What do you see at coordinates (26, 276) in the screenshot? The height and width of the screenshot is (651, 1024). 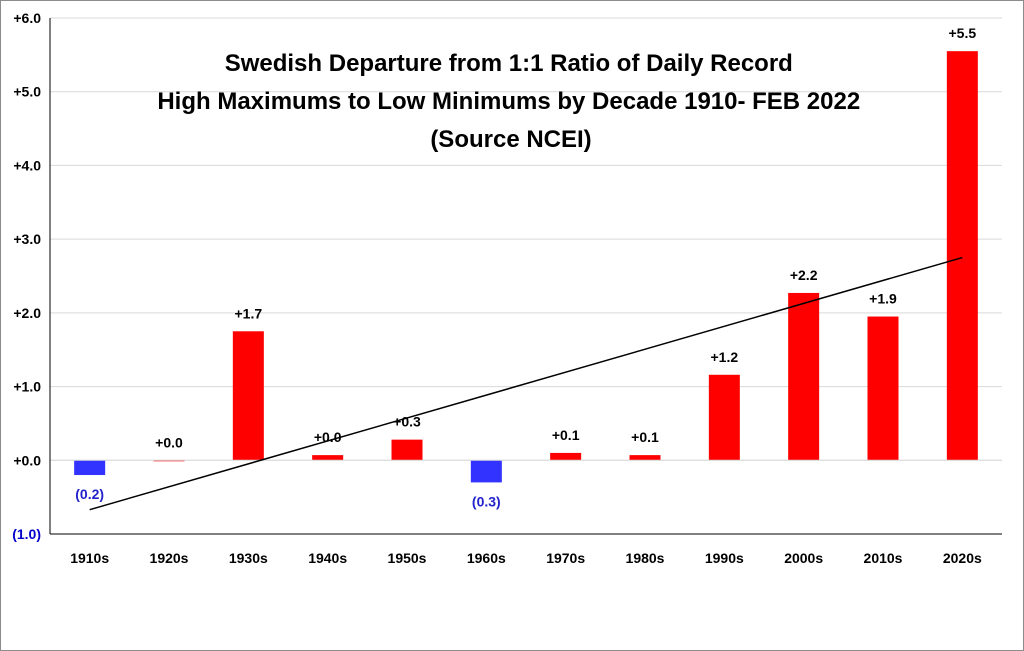 I see `y-tick-labels: (1.0) +0.0 +1.0 +2.0 +3.0 +4.0 +5.0 +6.0` at bounding box center [26, 276].